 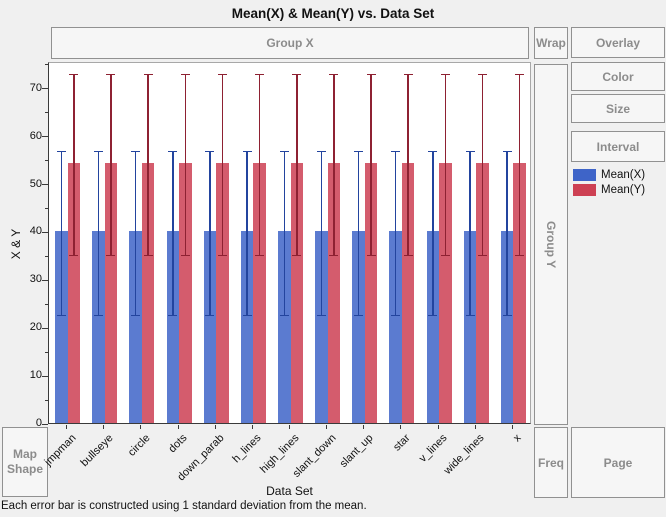 I want to click on legend-item: Mean(Y), so click(x=609, y=190).